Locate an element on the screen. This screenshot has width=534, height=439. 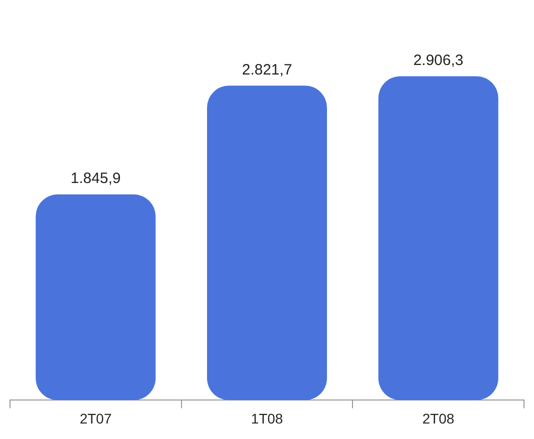
x-tick-label: 1T08 is located at coordinates (267, 418).